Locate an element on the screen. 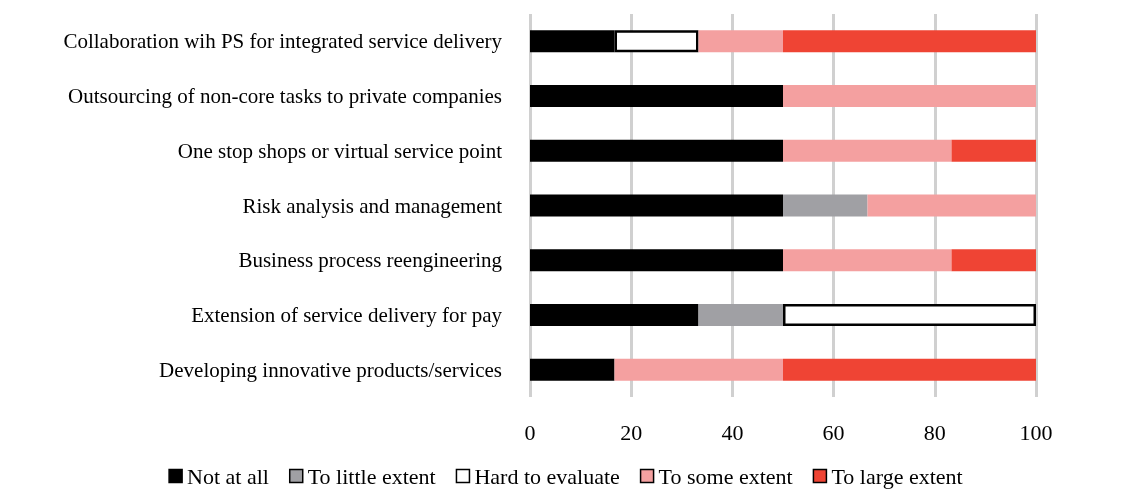 The height and width of the screenshot is (492, 1131). legend-label: To little extent is located at coordinates (371, 476).